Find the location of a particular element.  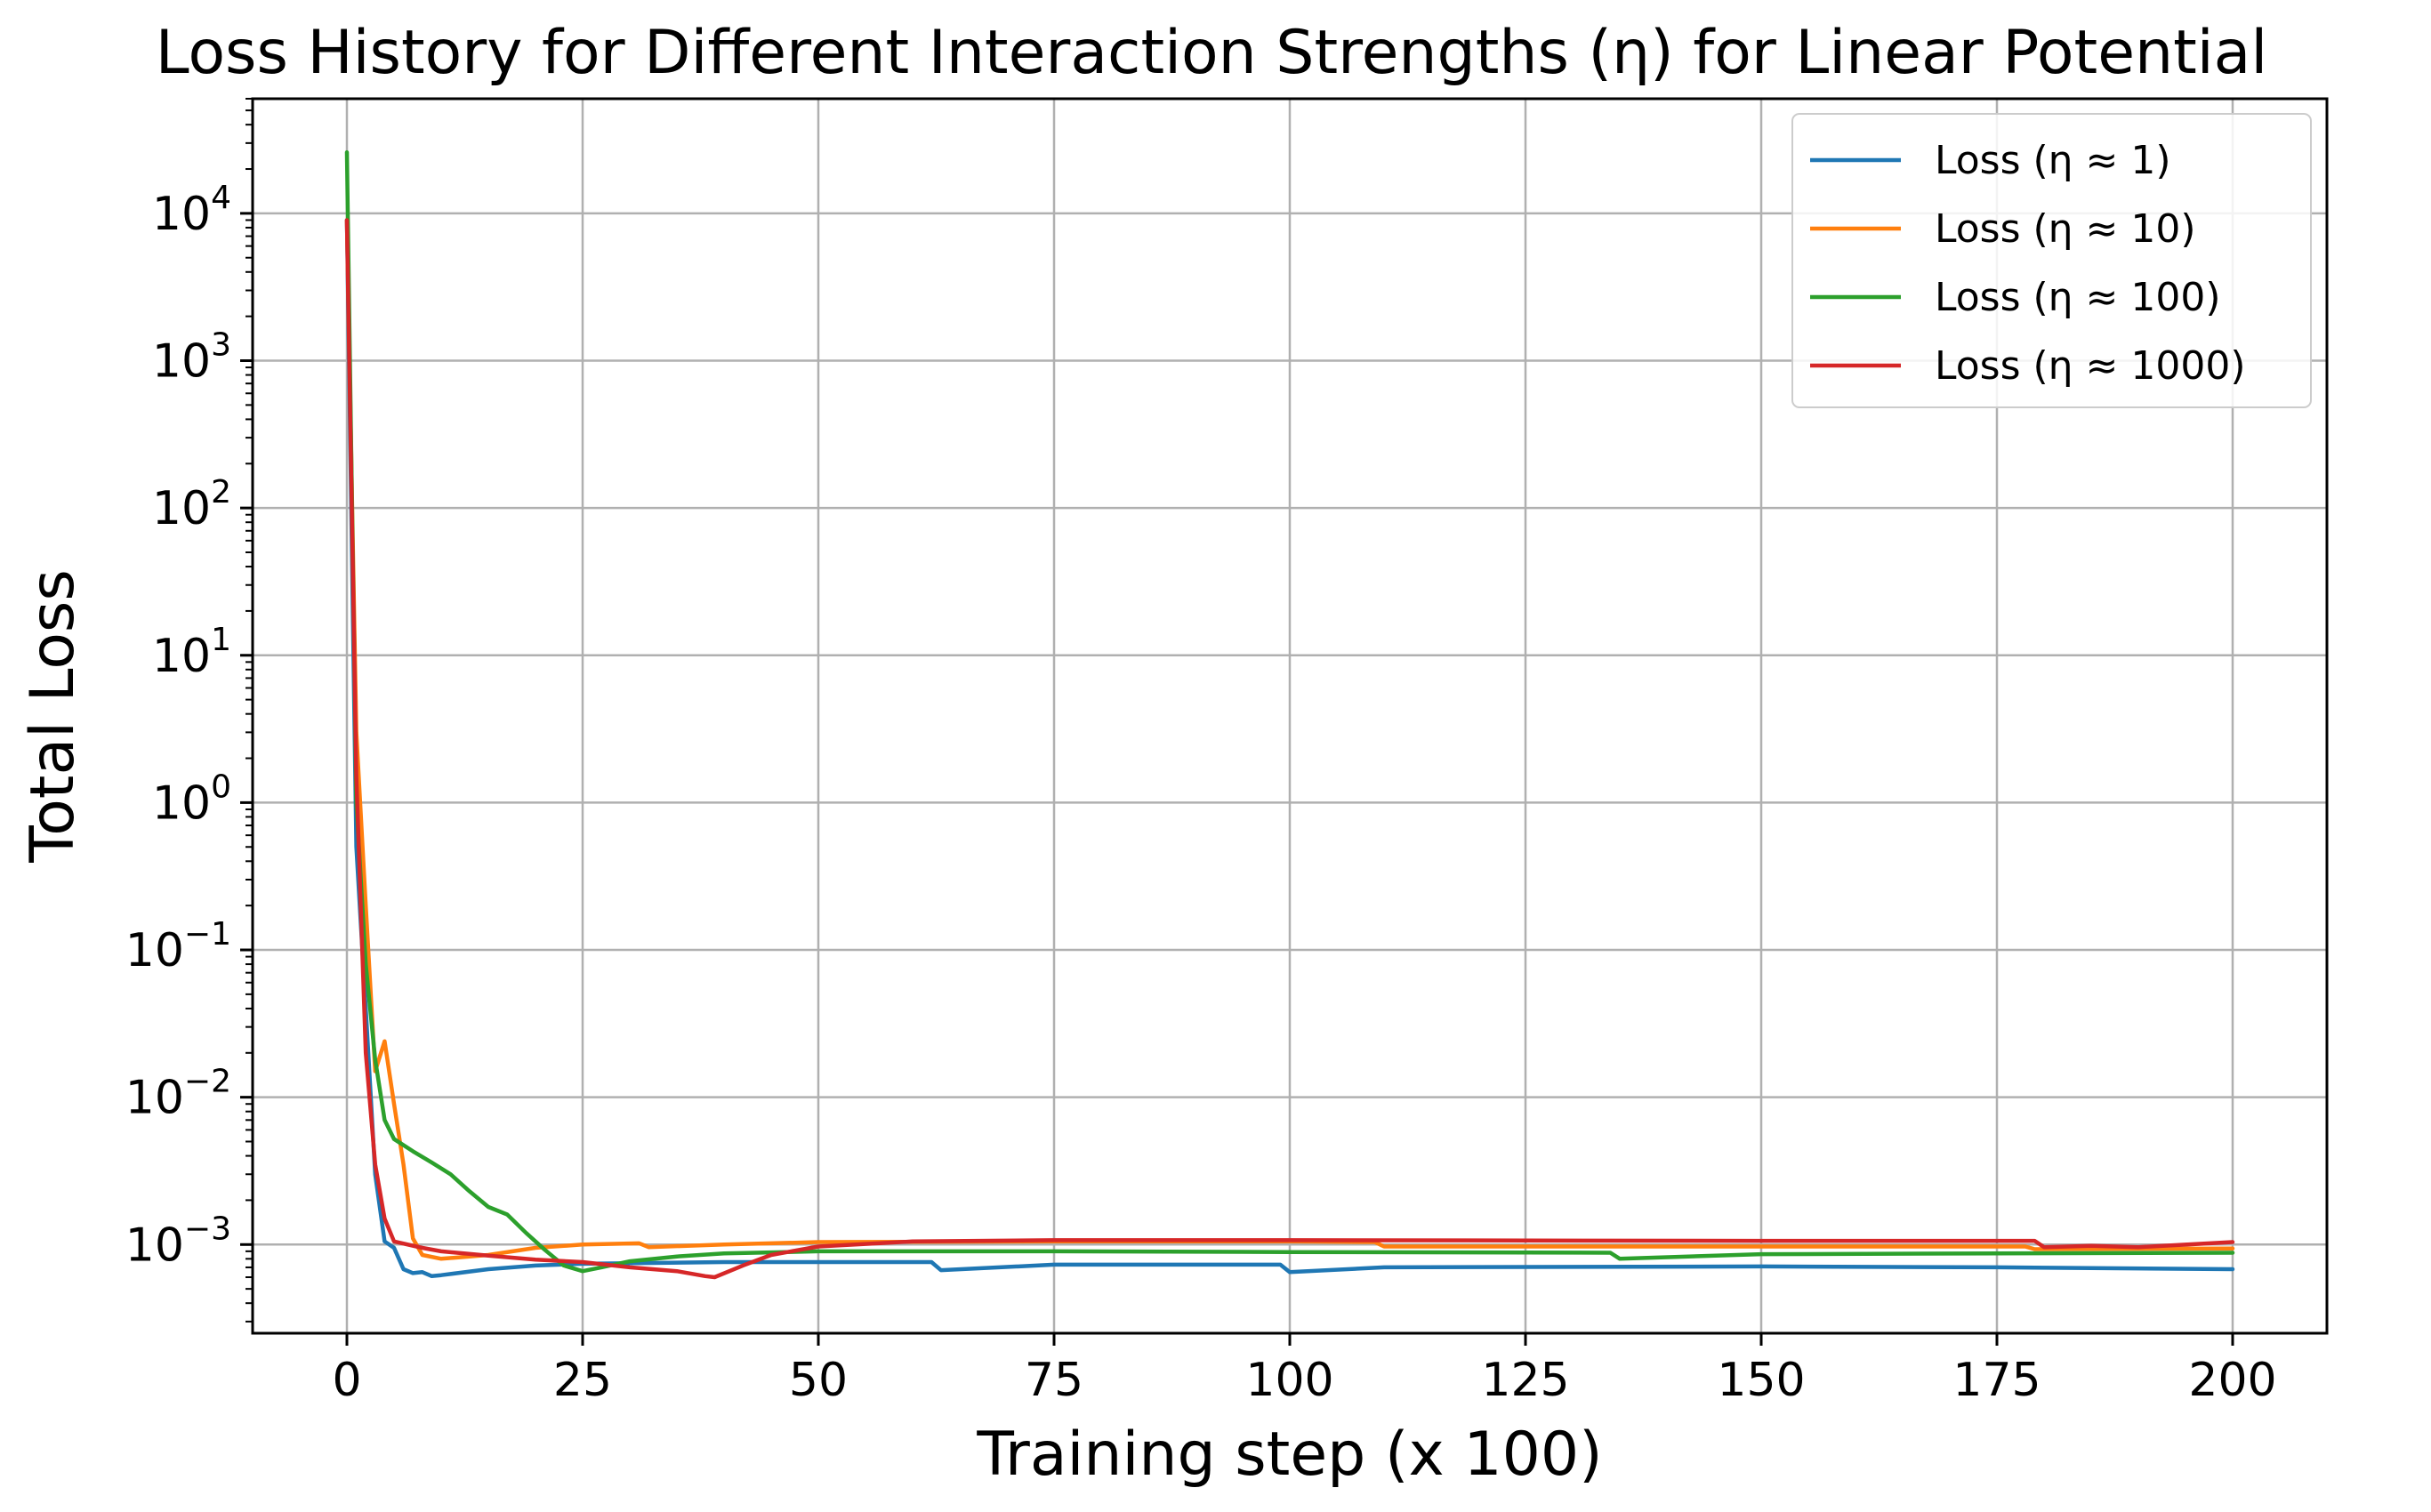

y-tick-label: 10⁴ is located at coordinates (191, 210).